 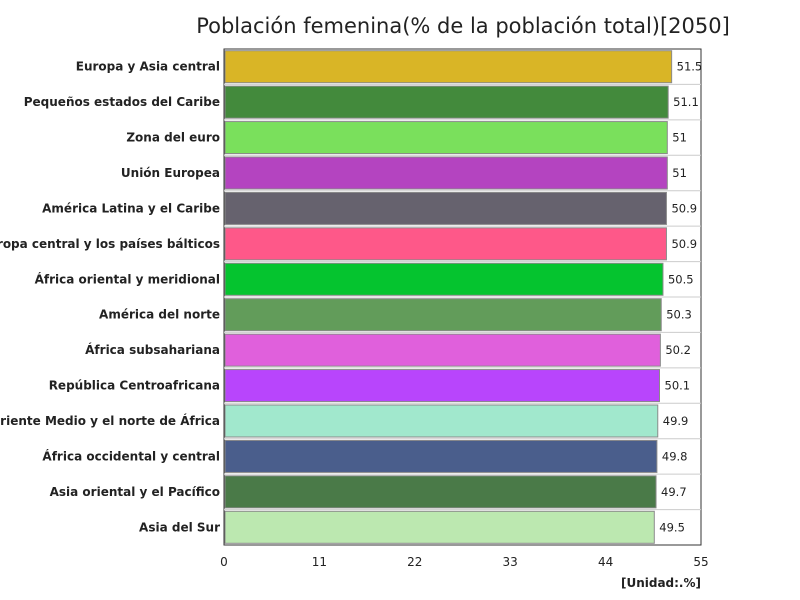 What do you see at coordinates (679, 315) in the screenshot?
I see `value-label: 50.3` at bounding box center [679, 315].